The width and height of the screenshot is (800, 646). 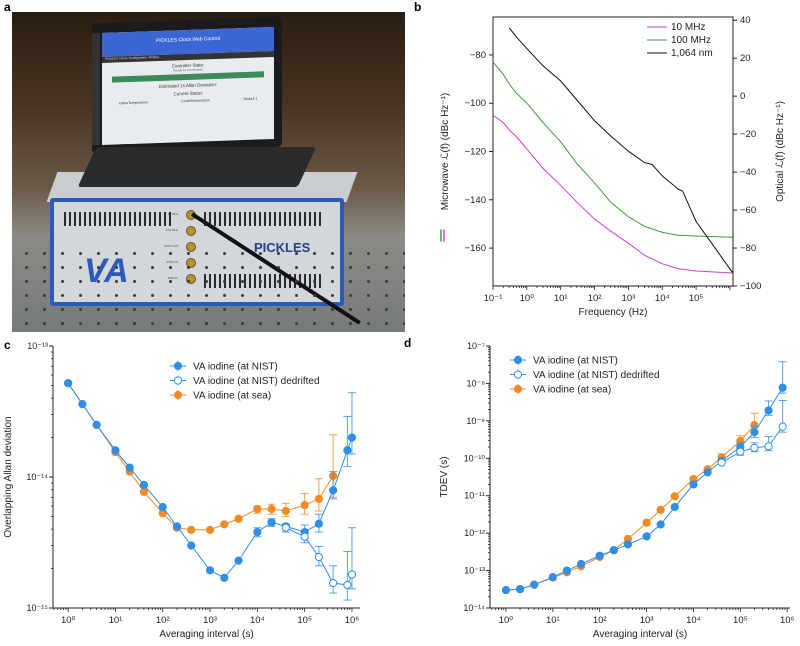 What do you see at coordinates (282, 247) in the screenshot?
I see `device-name: PICKLES` at bounding box center [282, 247].